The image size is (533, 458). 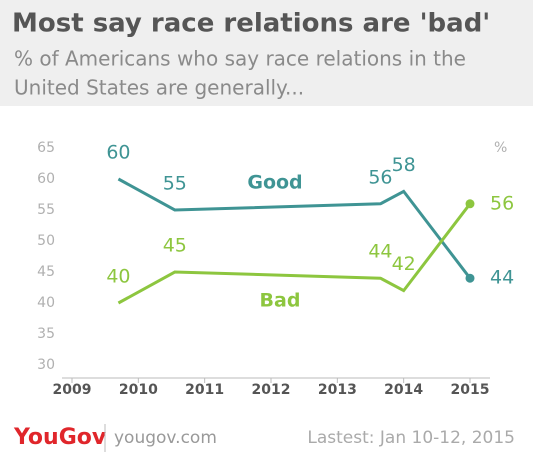 I want to click on y-tick-label: 40, so click(x=46, y=303).